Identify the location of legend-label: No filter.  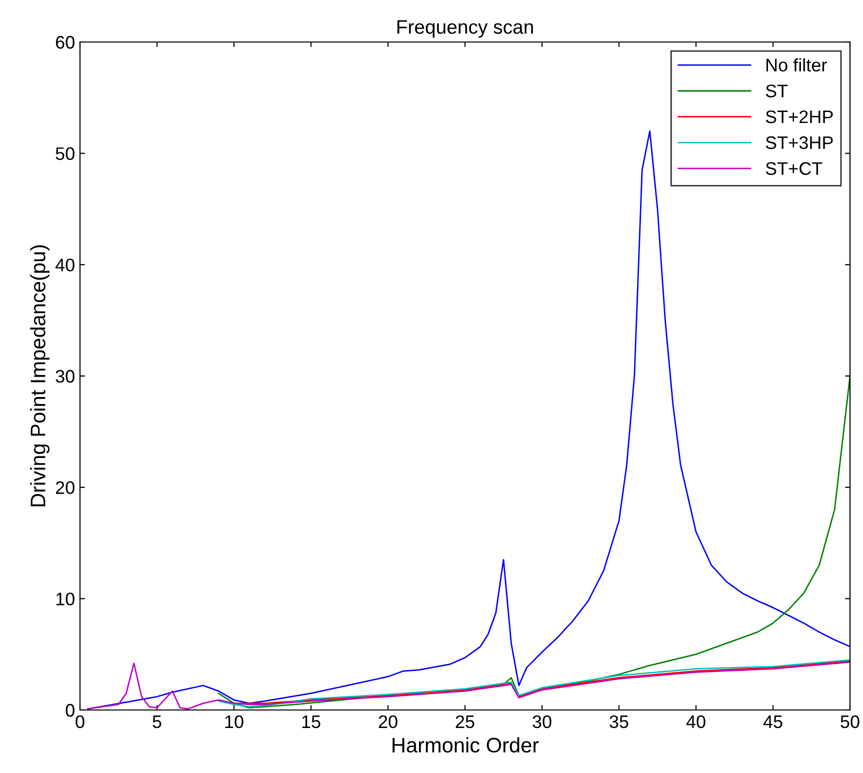
(796, 65).